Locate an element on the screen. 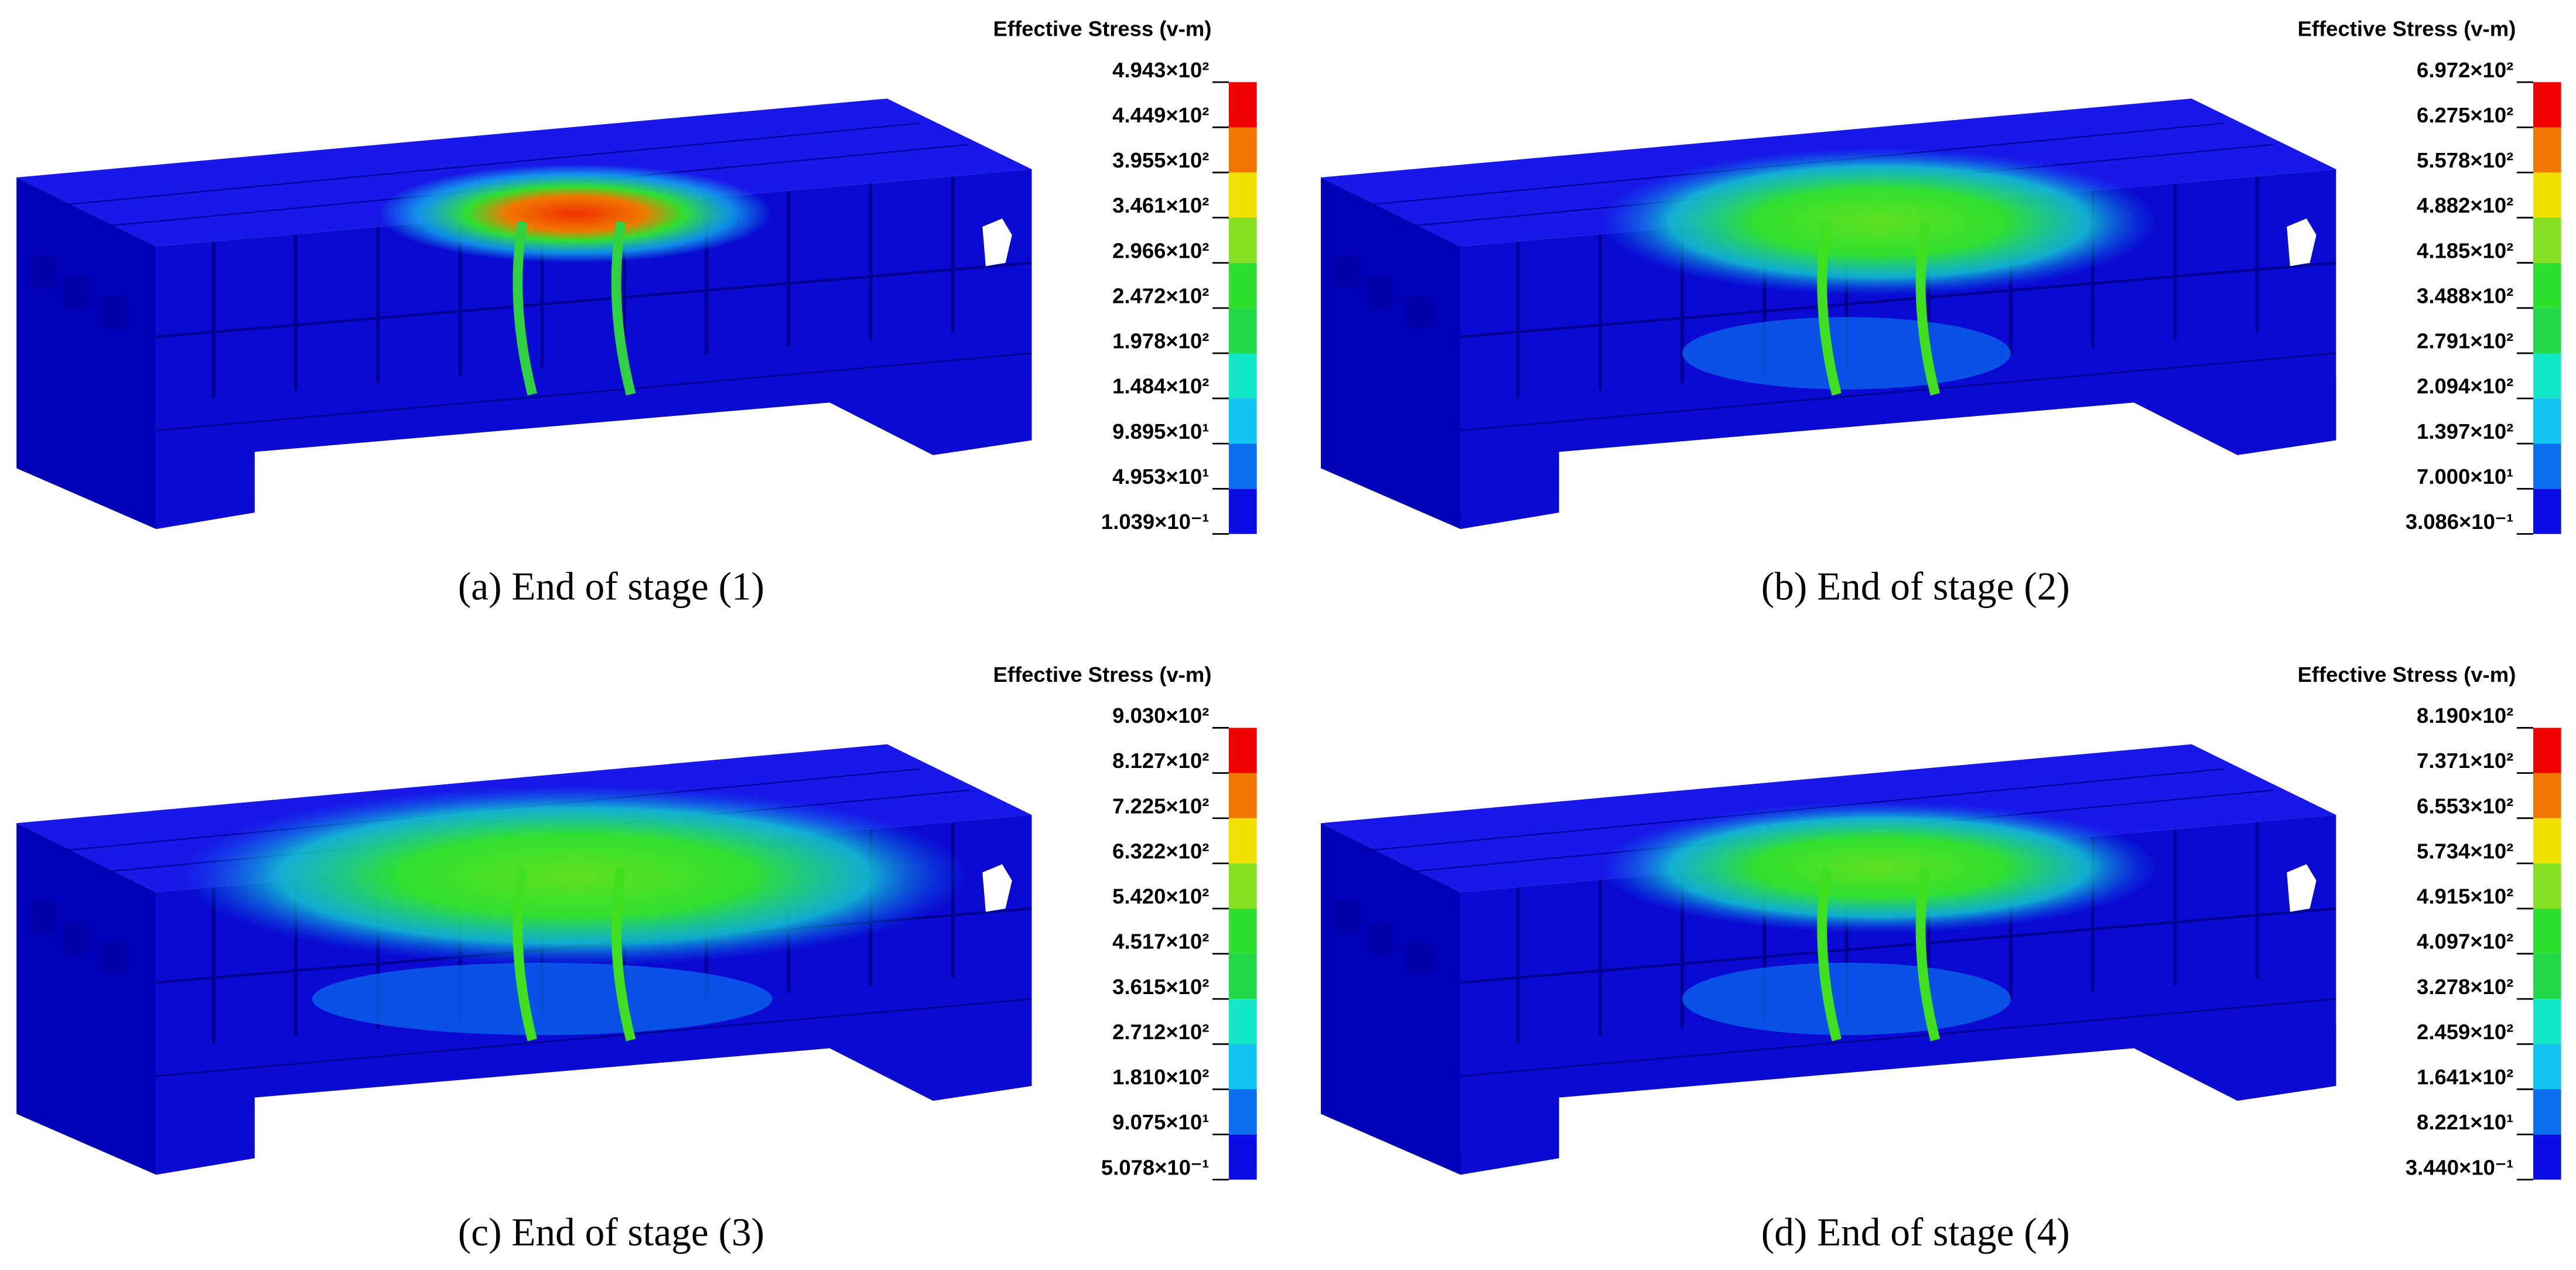 This screenshot has height=1270, width=2576. colorbar-tick-label: 4.097×10² is located at coordinates (2465, 942).